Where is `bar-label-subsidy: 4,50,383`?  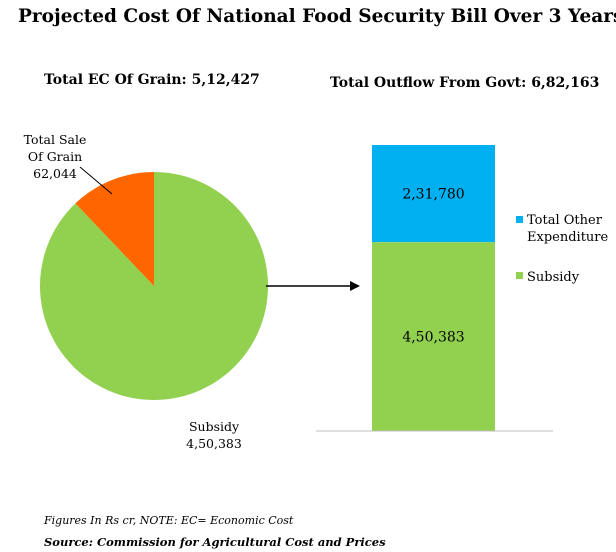 bar-label-subsidy: 4,50,383 is located at coordinates (433, 338).